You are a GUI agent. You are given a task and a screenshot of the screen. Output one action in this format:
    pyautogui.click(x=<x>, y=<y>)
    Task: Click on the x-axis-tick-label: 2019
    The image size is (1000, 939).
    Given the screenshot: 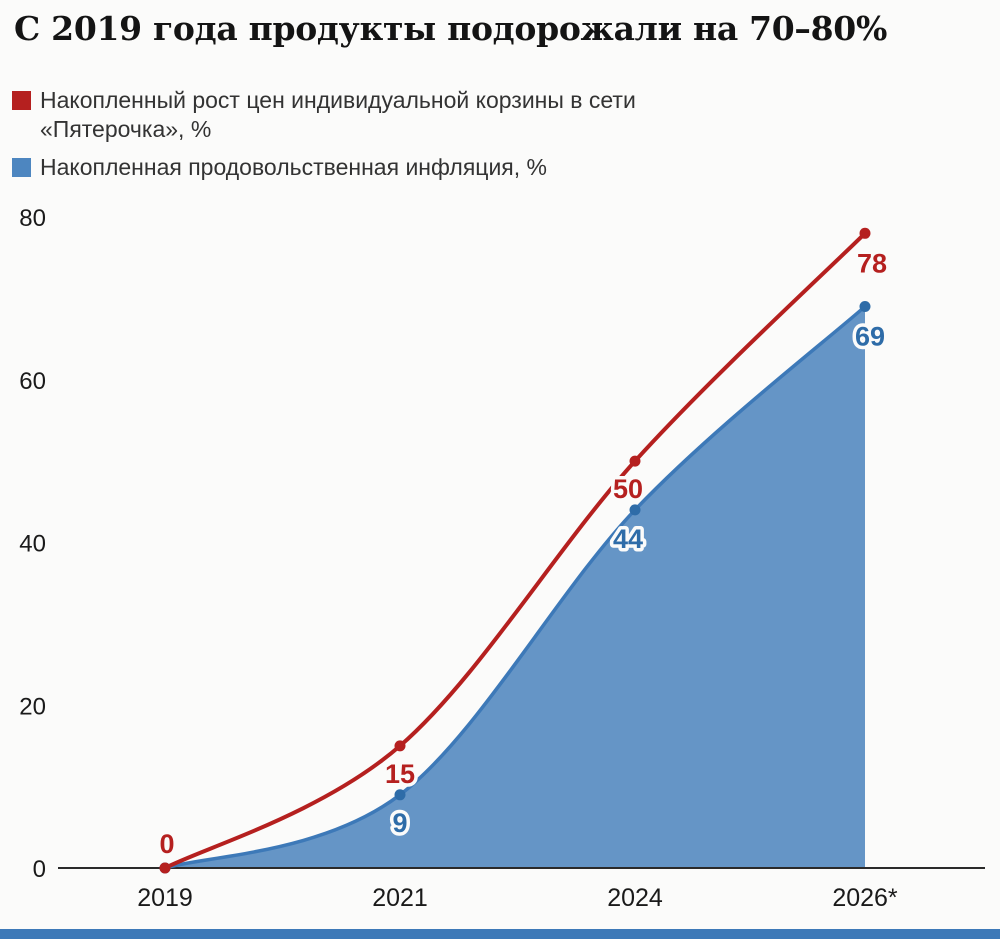 What is the action you would take?
    pyautogui.click(x=165, y=898)
    